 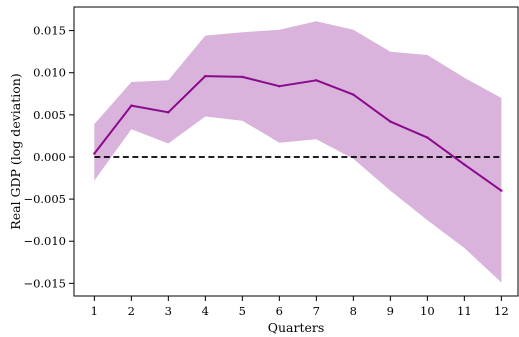 What do you see at coordinates (464, 311) in the screenshot?
I see `x-tick-label: 11` at bounding box center [464, 311].